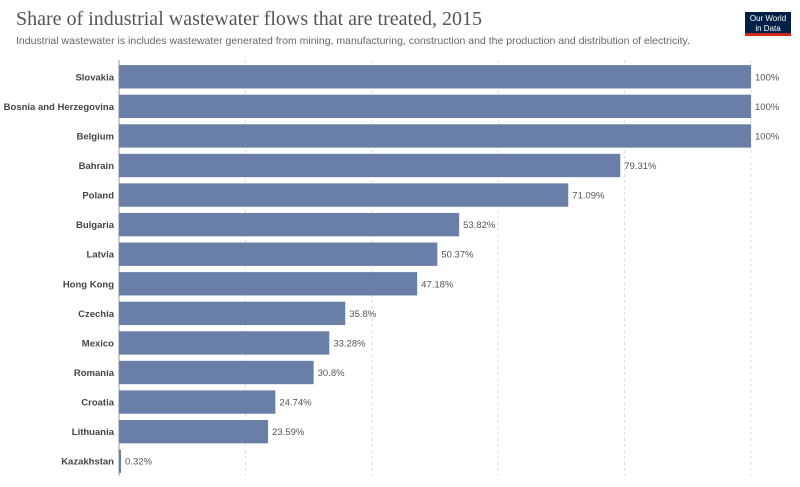 Image resolution: width=800 pixels, height=487 pixels. Describe the element at coordinates (88, 284) in the screenshot. I see `category-label: Hong Kong` at that location.